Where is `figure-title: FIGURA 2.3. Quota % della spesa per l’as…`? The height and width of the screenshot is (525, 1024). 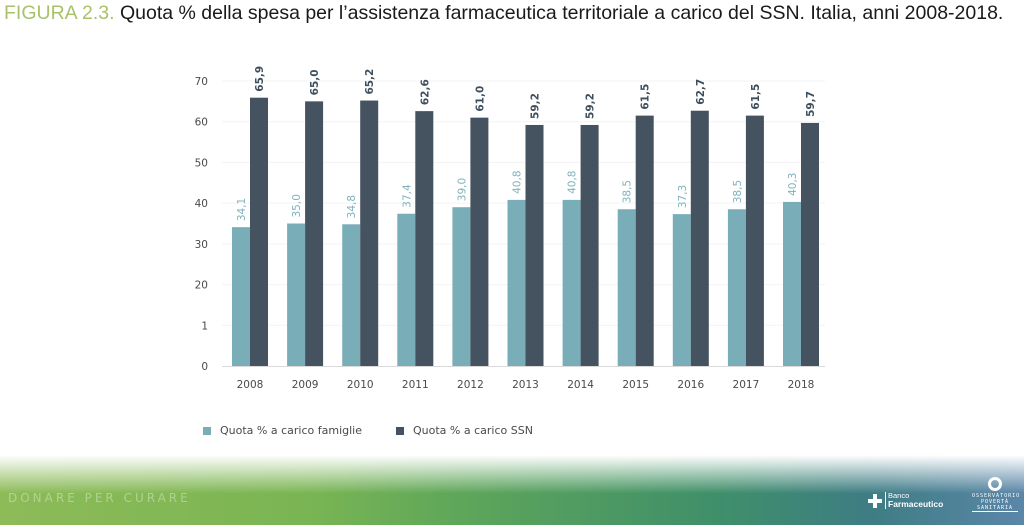
figure-title: FIGURA 2.3. Quota % della spesa per l’as… is located at coordinates (509, 13).